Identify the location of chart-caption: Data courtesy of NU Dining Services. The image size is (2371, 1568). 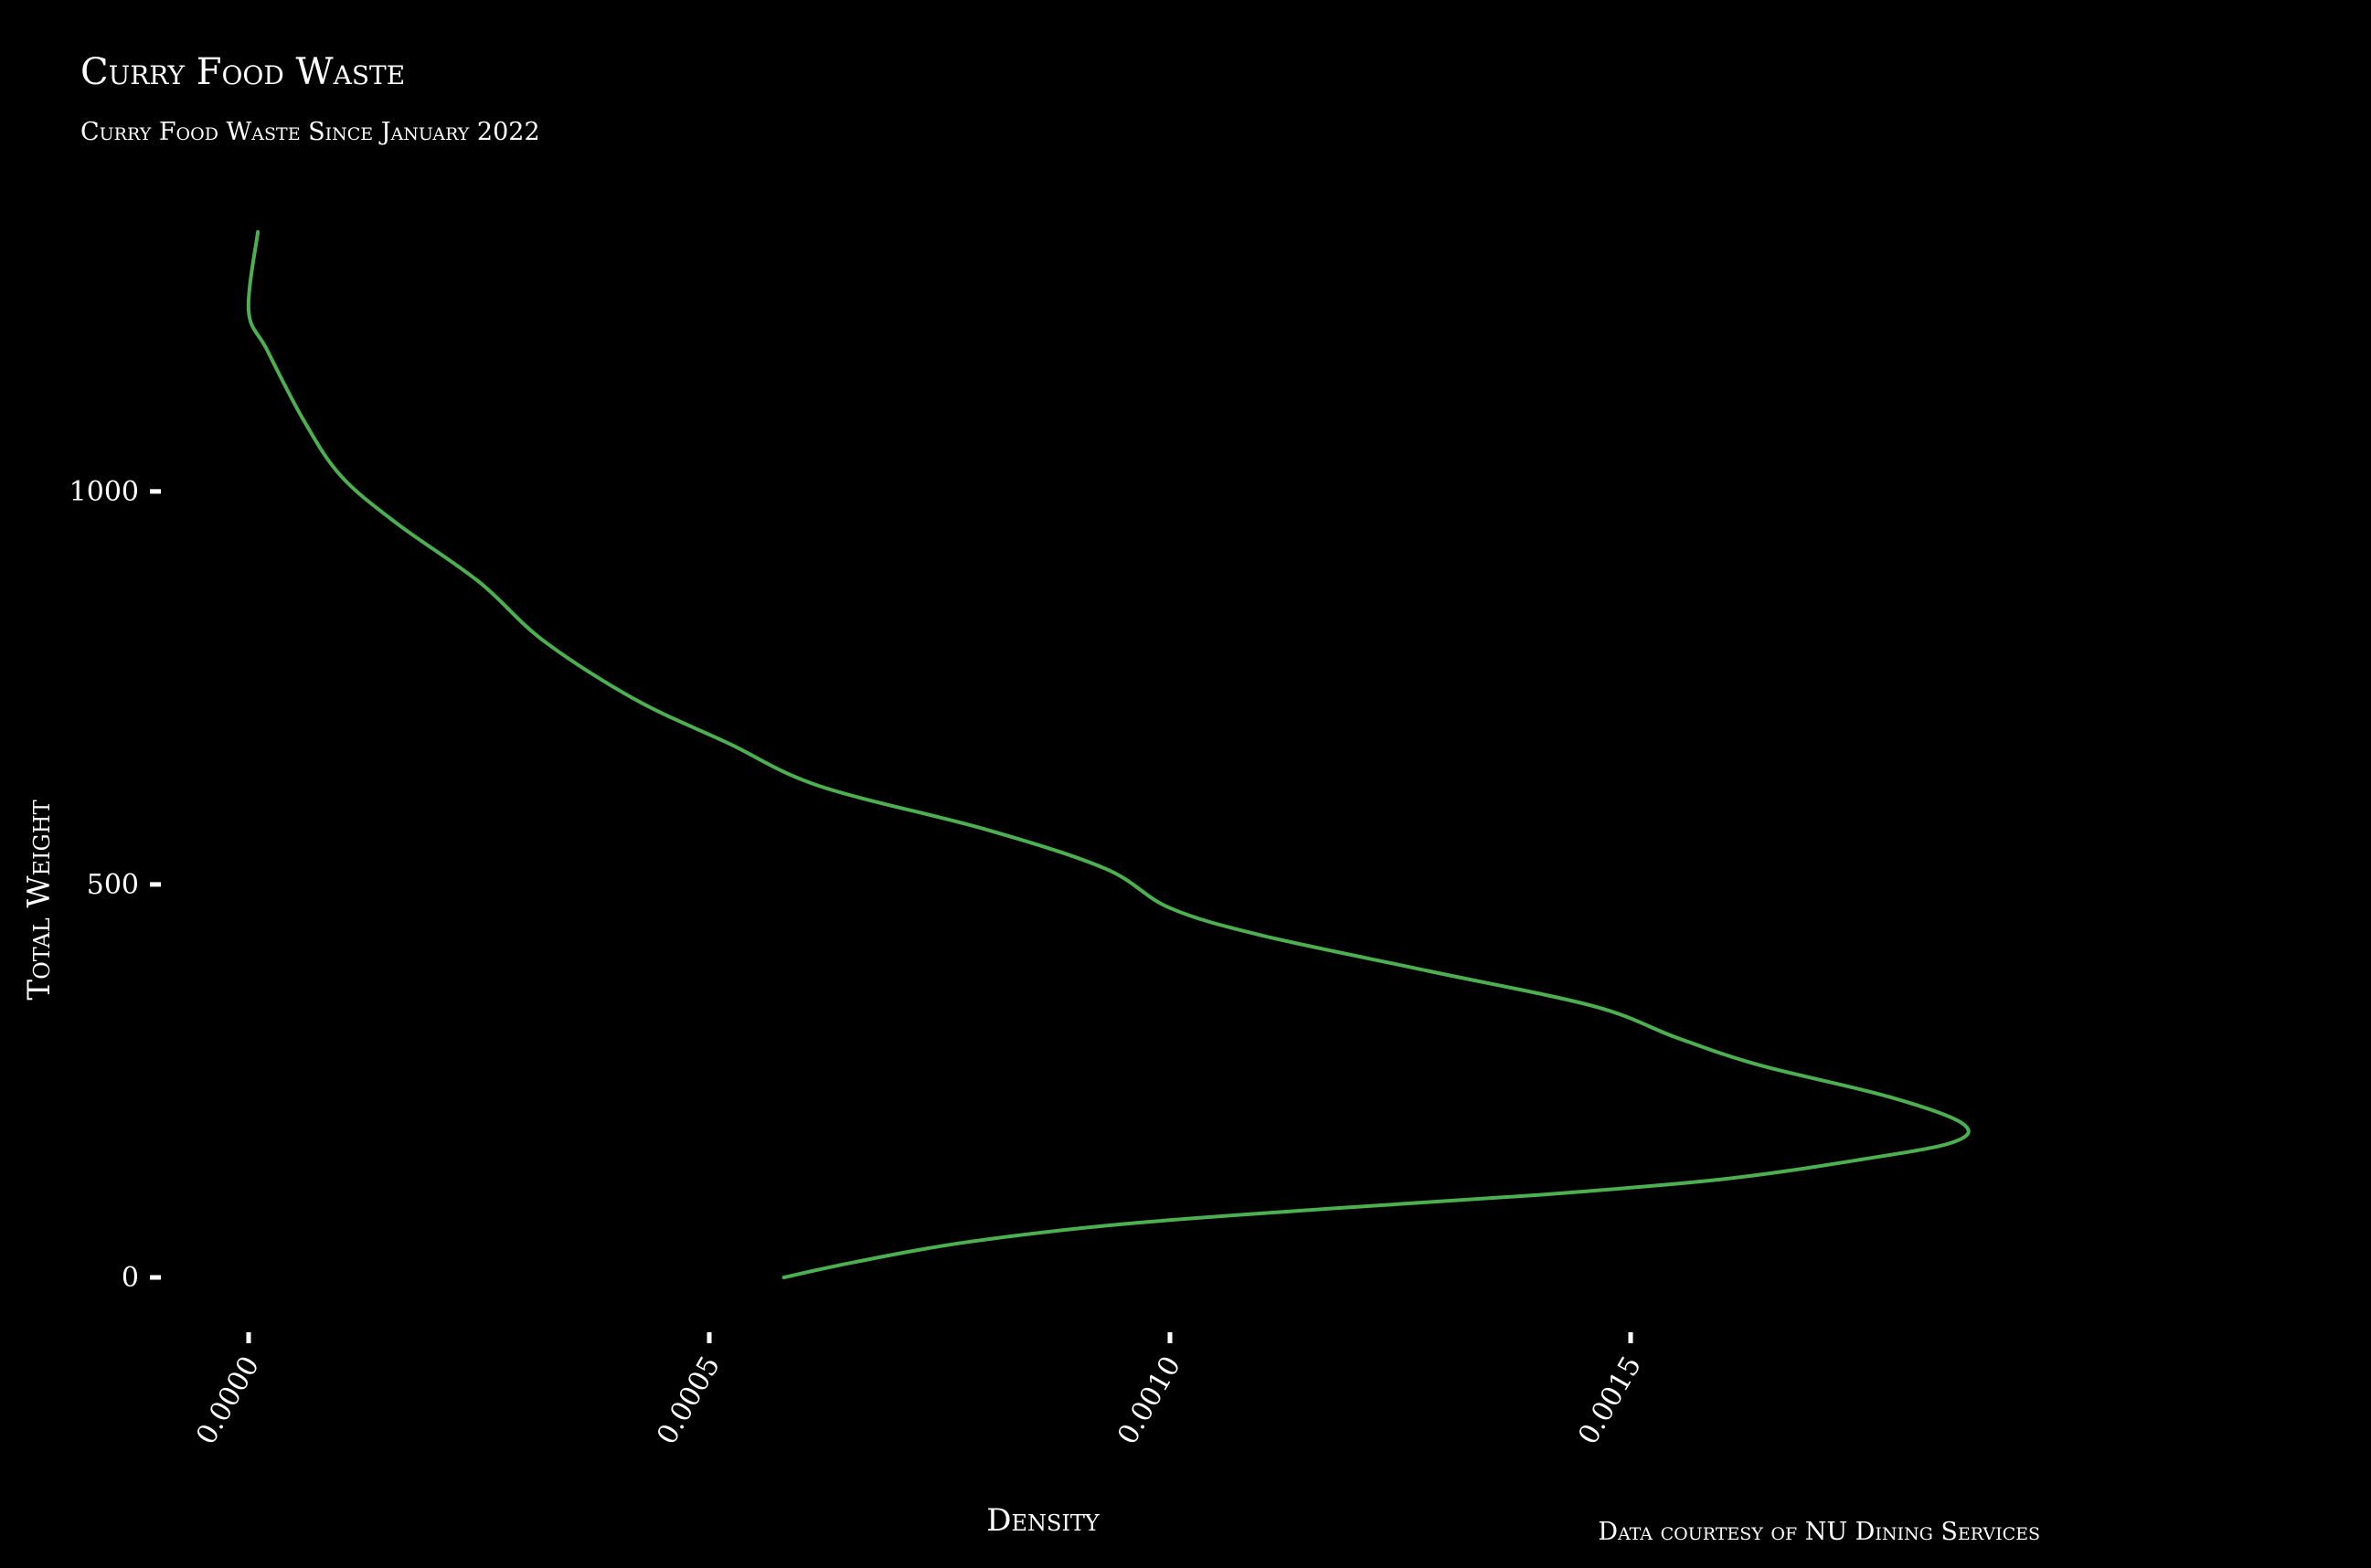
(1819, 1532).